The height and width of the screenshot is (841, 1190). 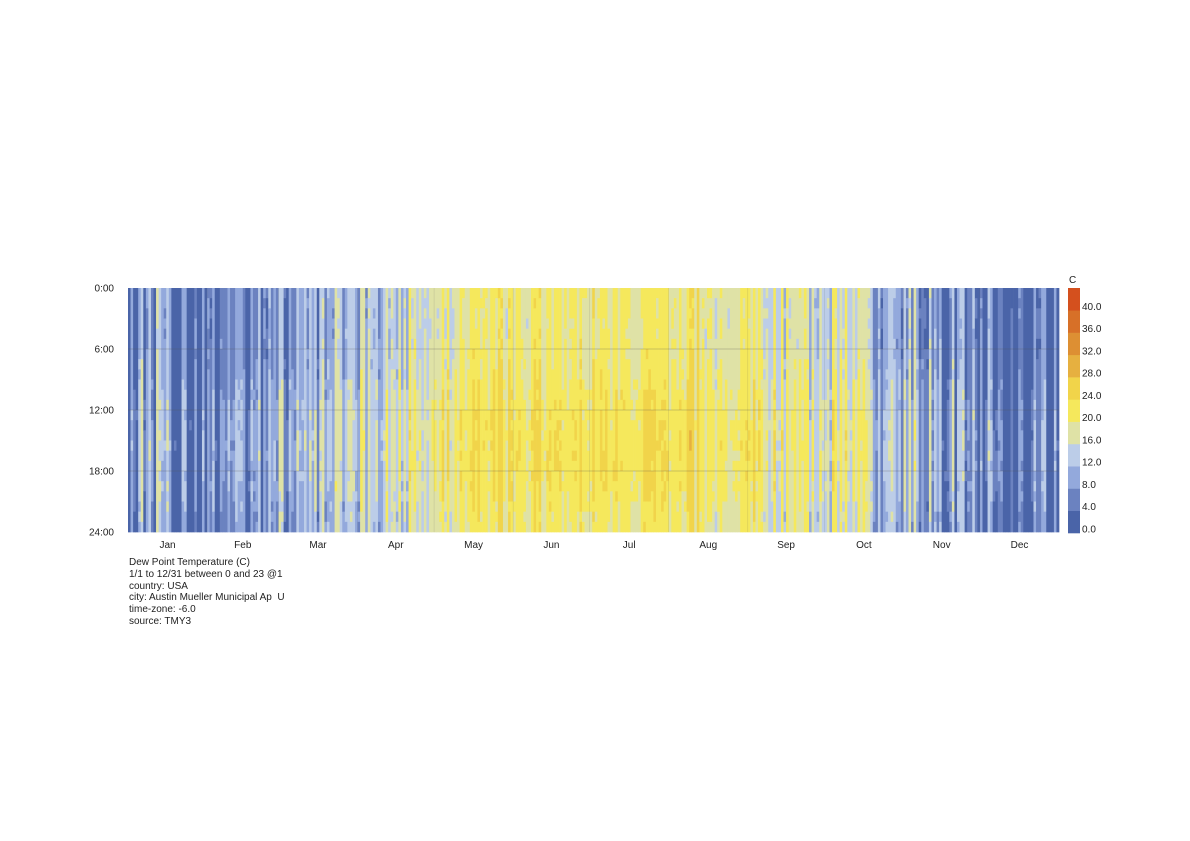 I want to click on x-tick-label: Aug, so click(x=708, y=545).